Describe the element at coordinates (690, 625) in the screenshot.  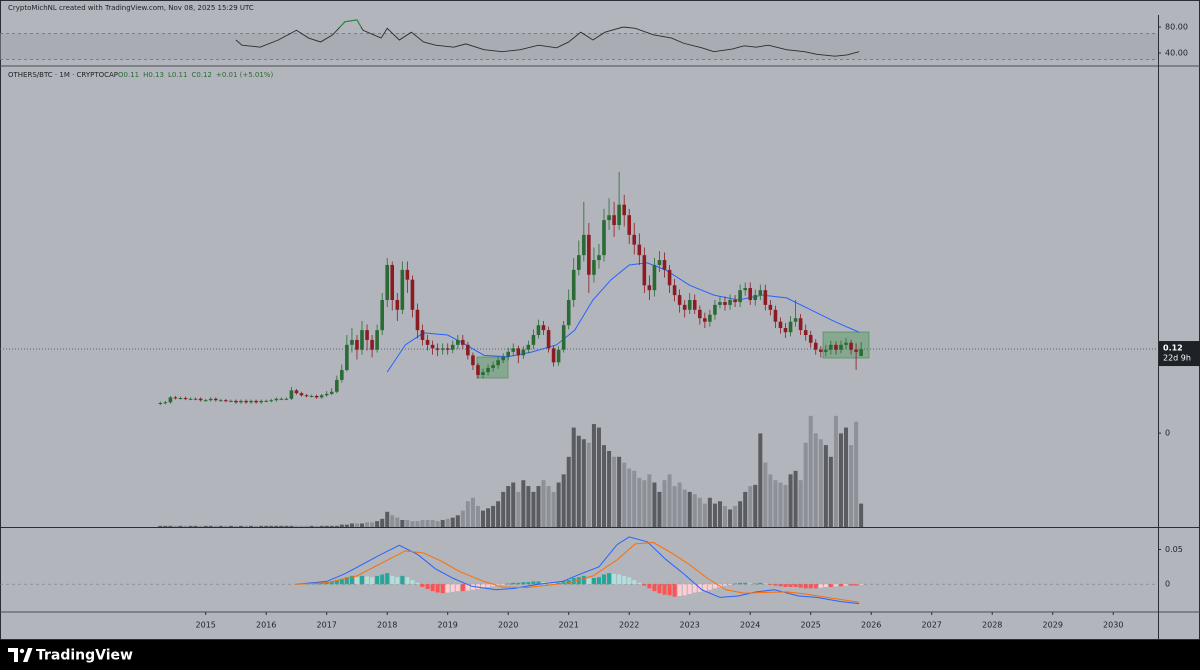
I see `x-tick-label: 2023` at that location.